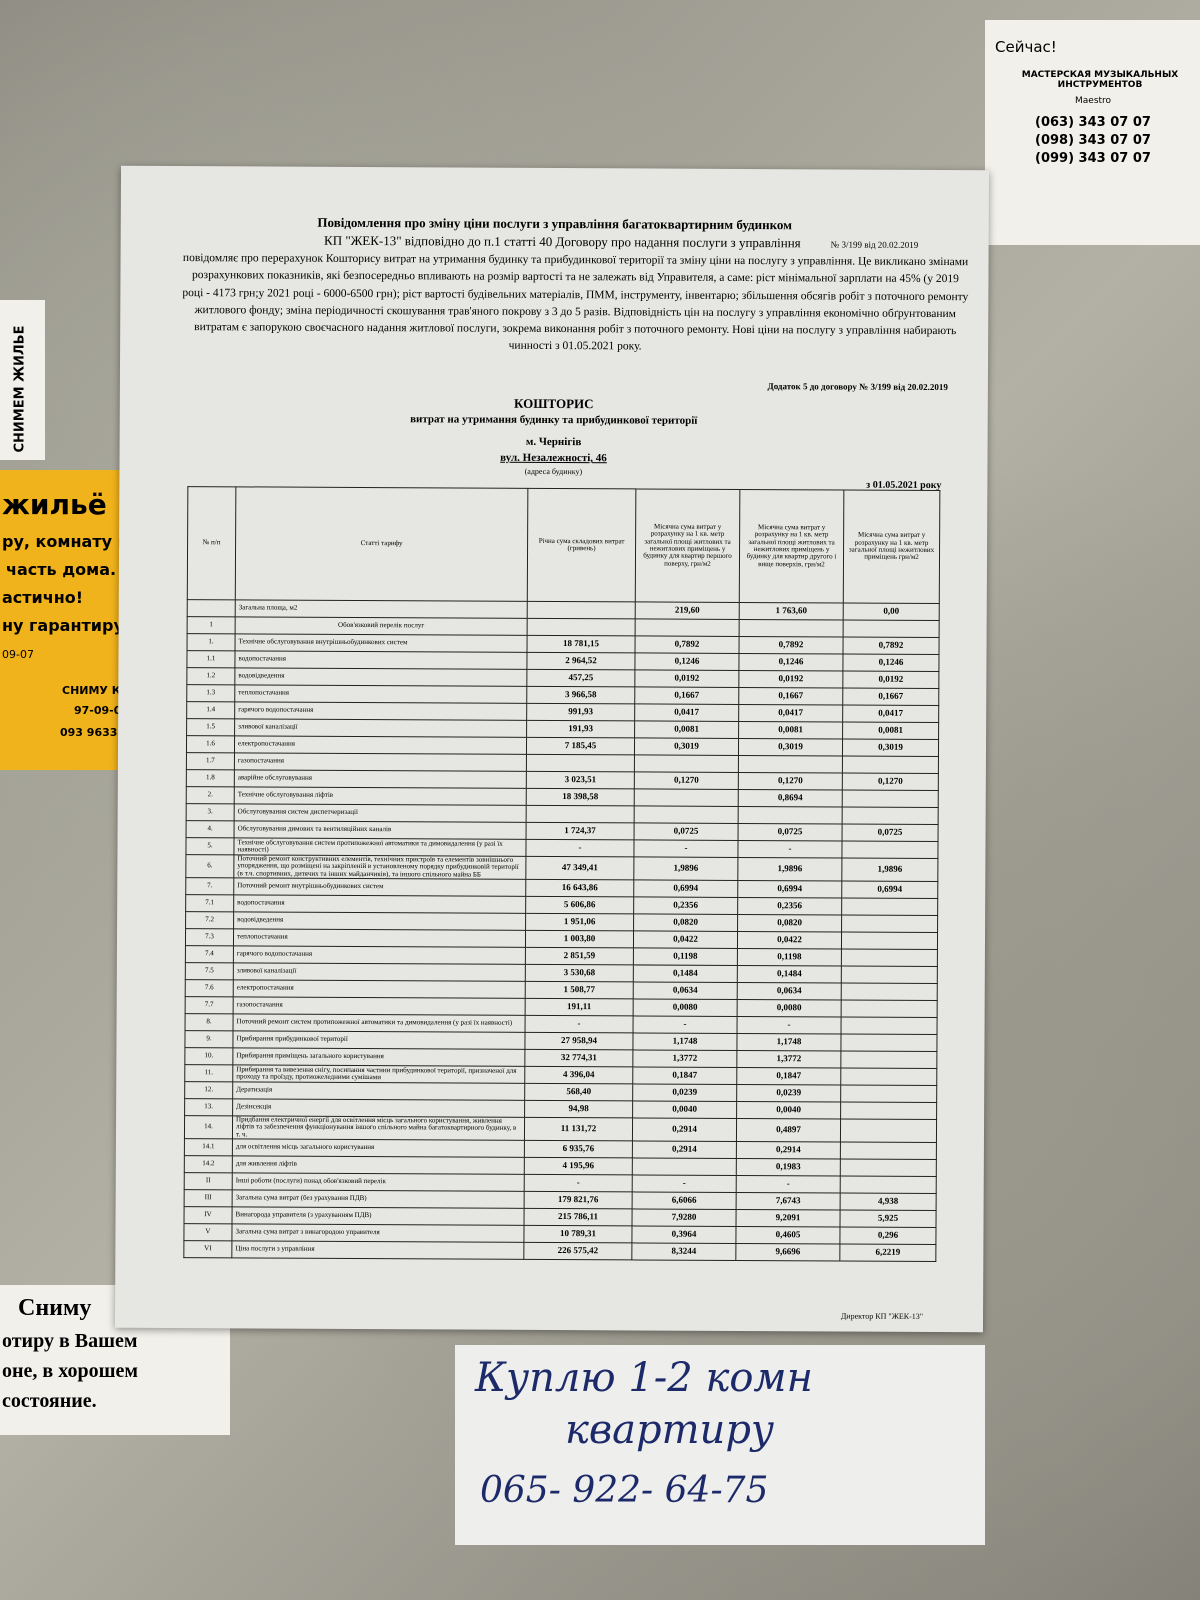 The image size is (1200, 1600). Describe the element at coordinates (581, 661) in the screenshot. I see `table-cell: 2 964,52` at that location.